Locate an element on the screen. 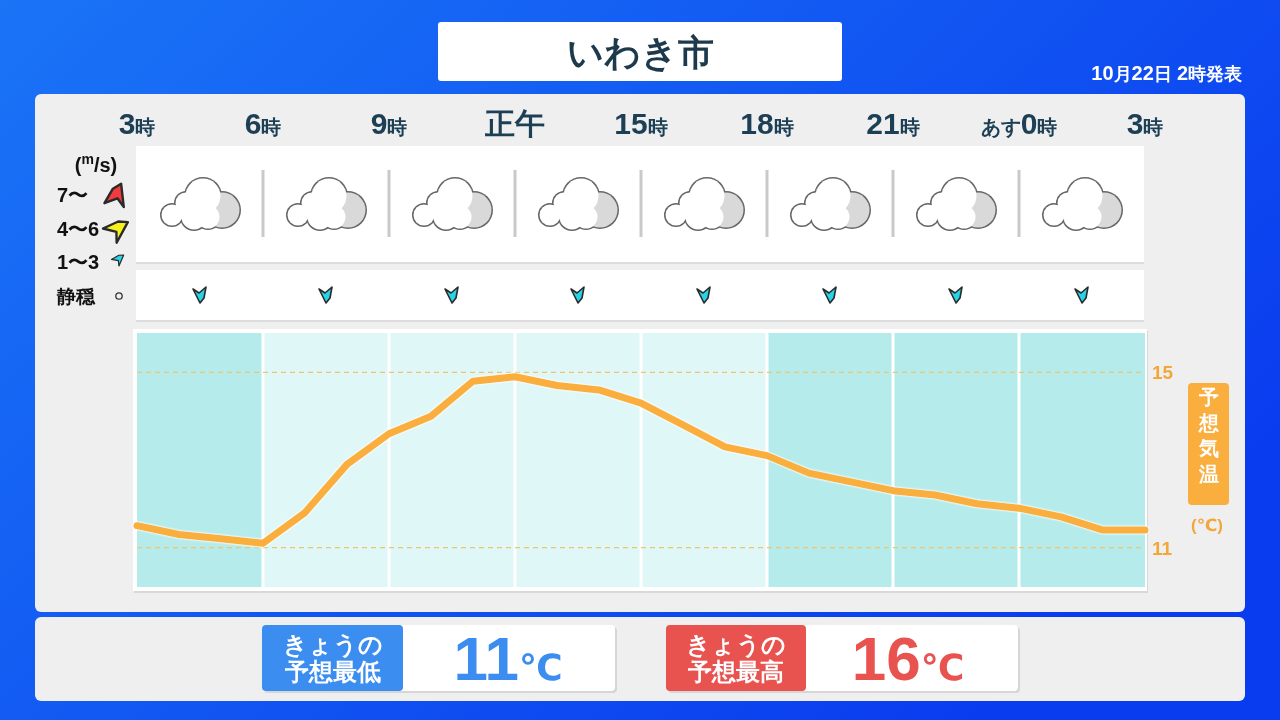  x-tick-label: あす0時 is located at coordinates (1019, 123).